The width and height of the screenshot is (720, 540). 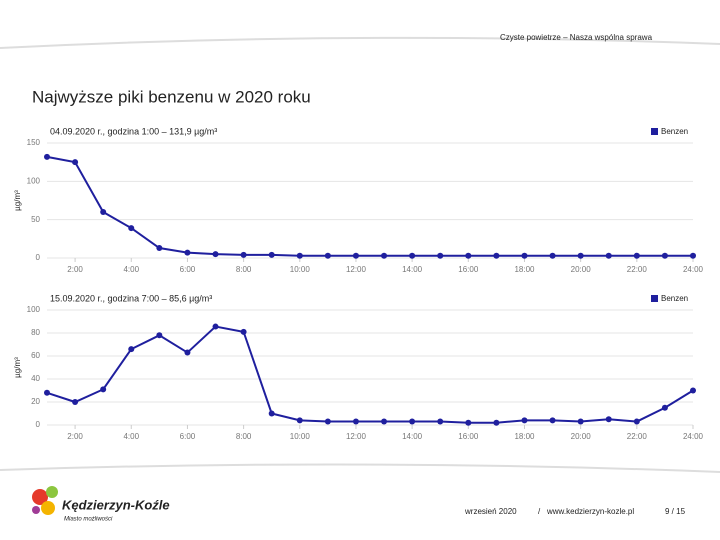 What do you see at coordinates (35, 332) in the screenshot?
I see `y-tick-label: 80` at bounding box center [35, 332].